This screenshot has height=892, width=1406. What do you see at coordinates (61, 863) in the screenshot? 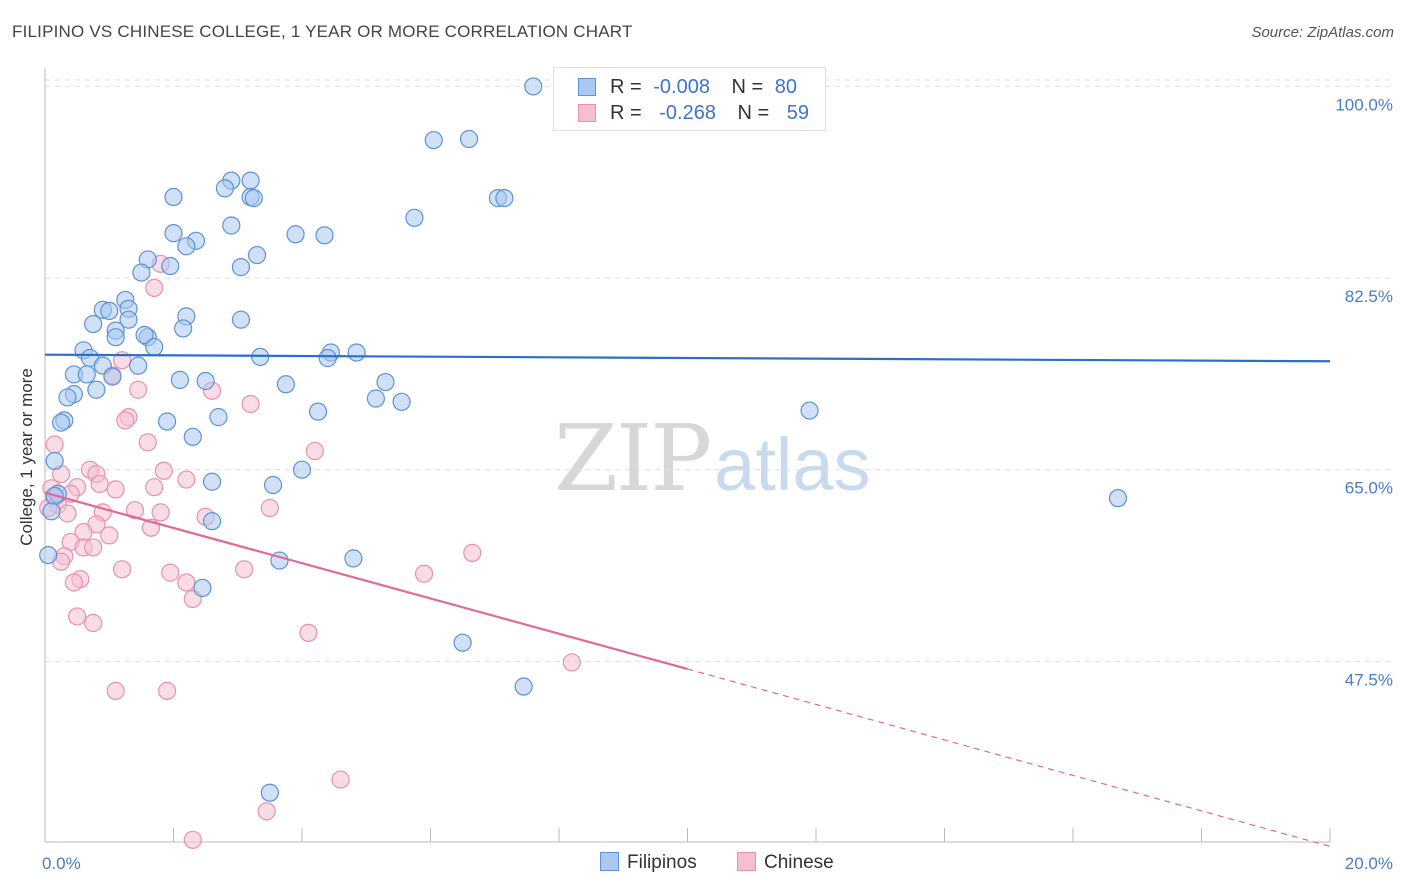
I see `x-tick-label: 0.0%` at bounding box center [61, 863].